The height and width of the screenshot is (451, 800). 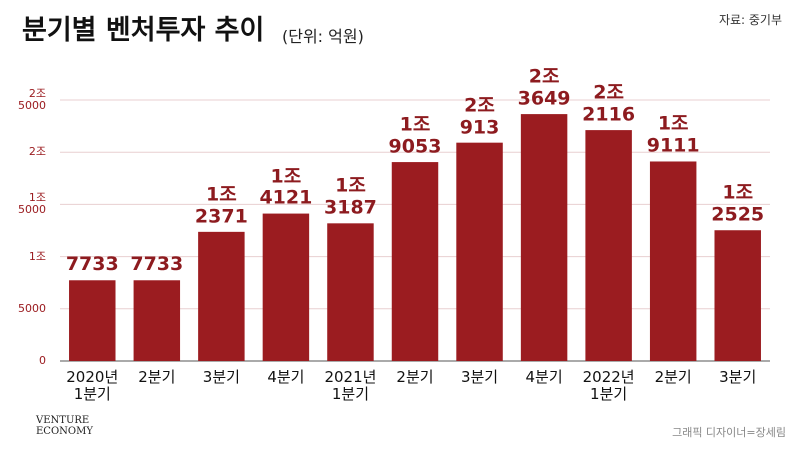 I want to click on credit: 그래픽 디자이너=장세림, so click(x=729, y=432).